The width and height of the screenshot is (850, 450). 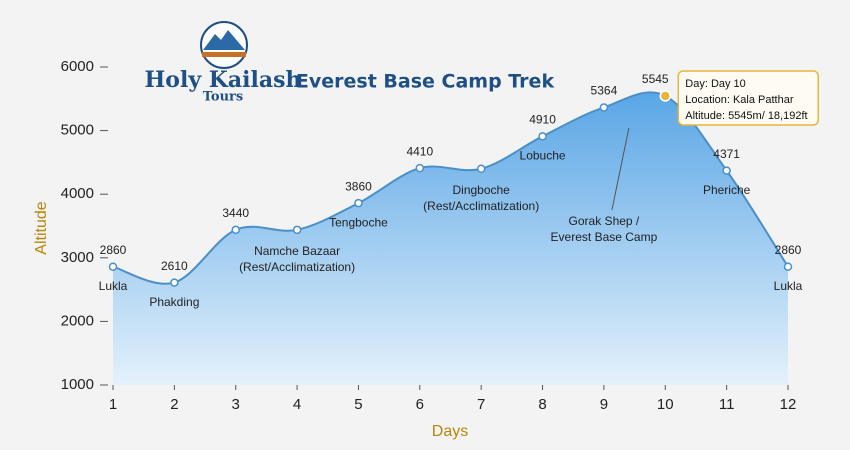 I want to click on tooltip-line: Day: Day 10, so click(x=715, y=84).